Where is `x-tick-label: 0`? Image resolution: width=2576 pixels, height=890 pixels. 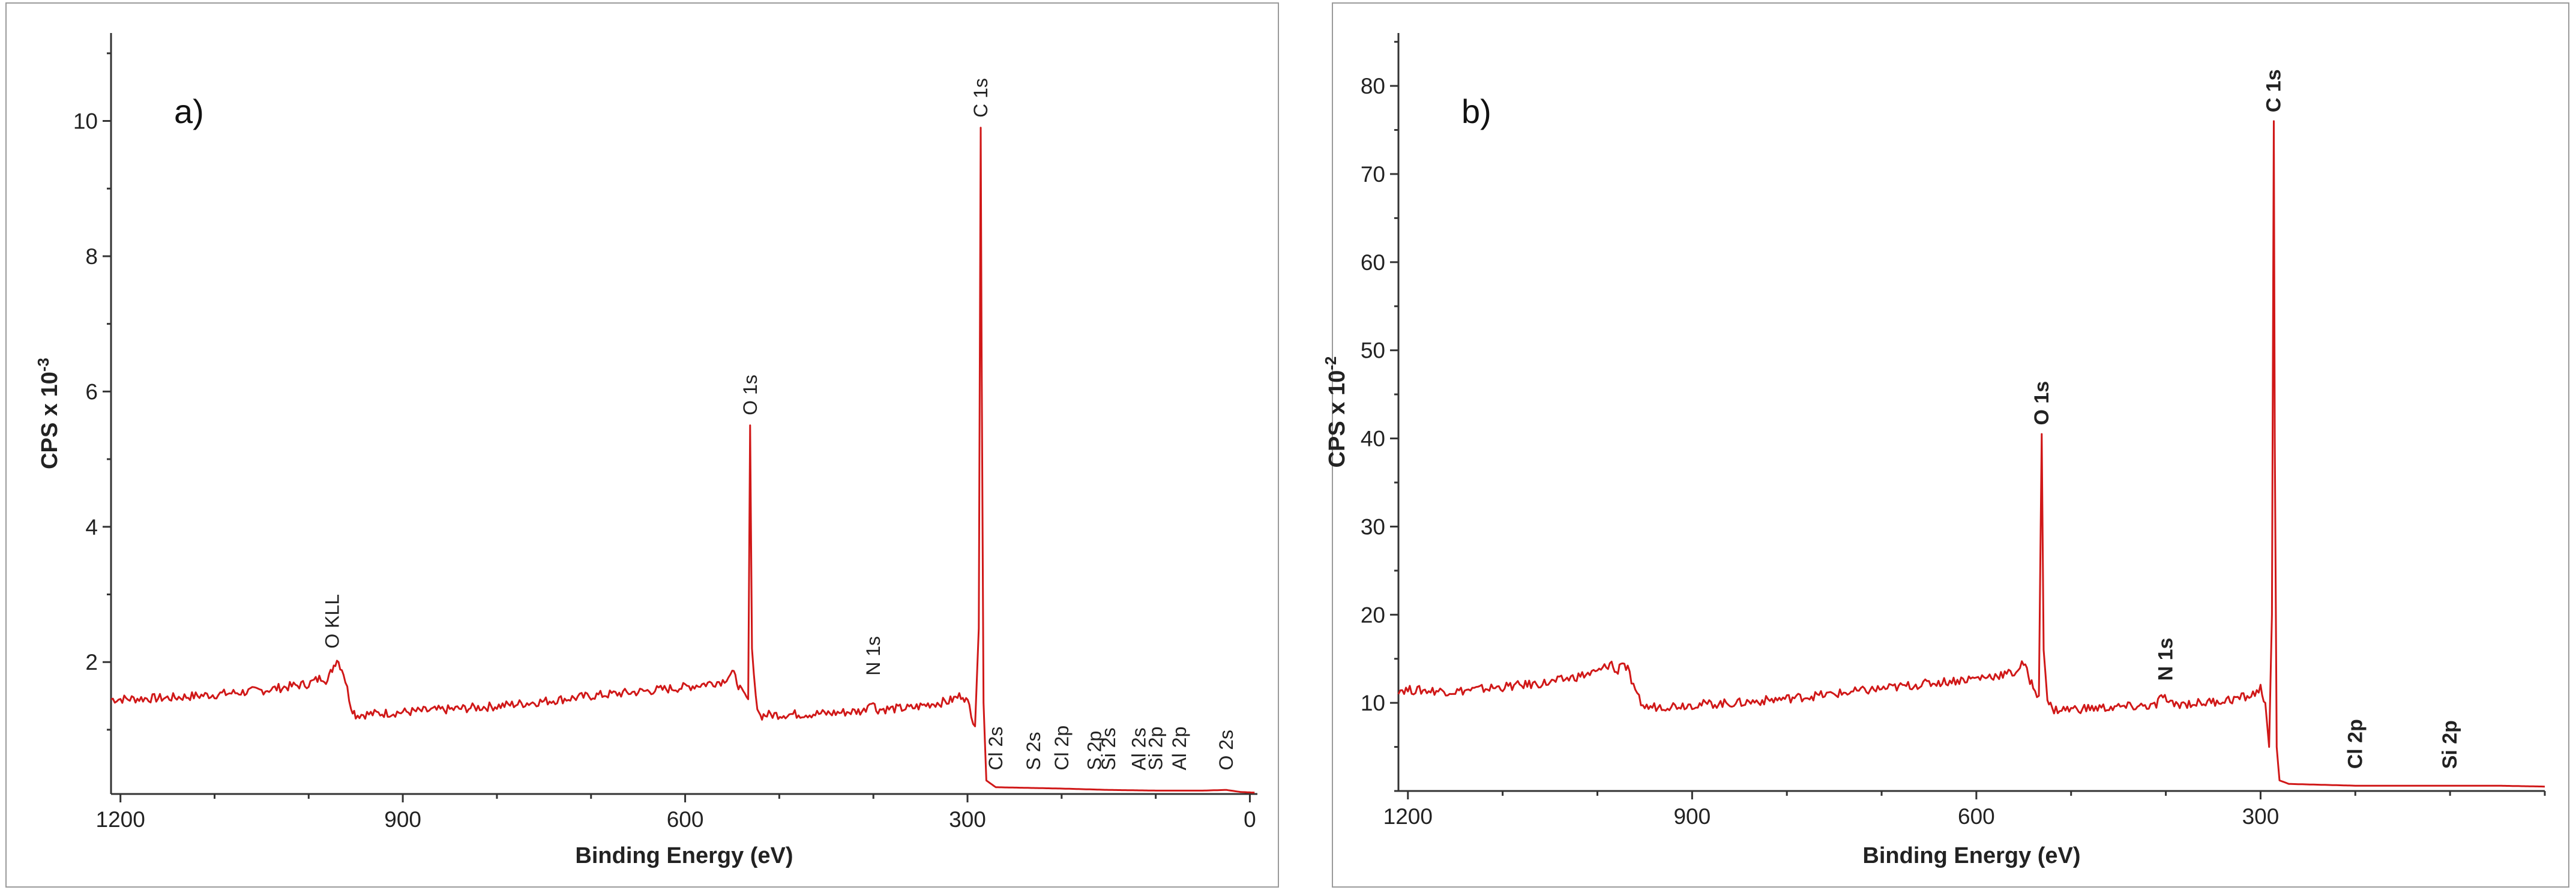 x-tick-label: 0 is located at coordinates (1250, 820).